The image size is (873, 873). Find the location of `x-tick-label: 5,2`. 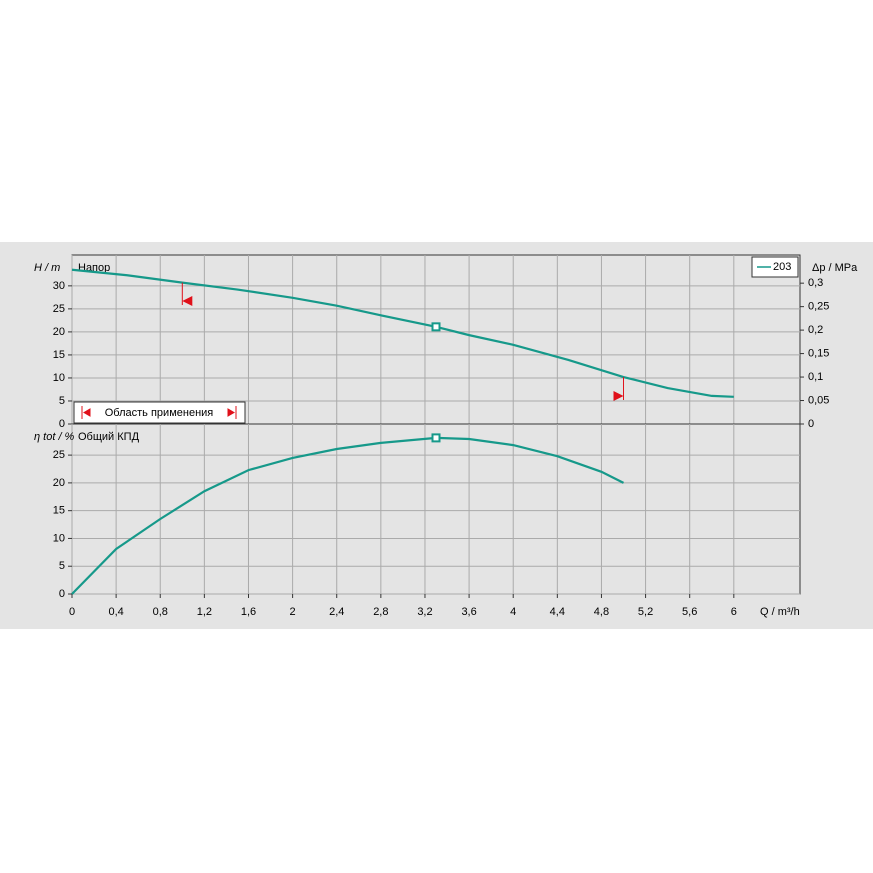

x-tick-label: 5,2 is located at coordinates (645, 612).